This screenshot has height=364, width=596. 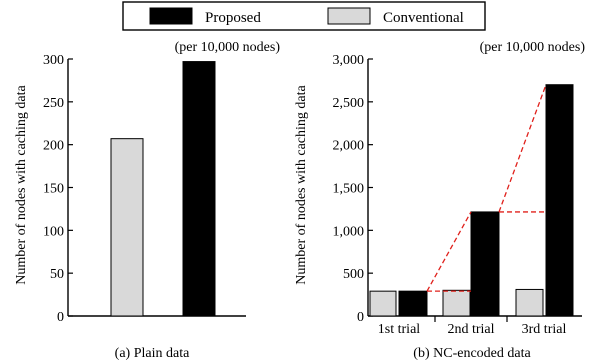 What do you see at coordinates (353, 274) in the screenshot?
I see `y-tick-label: 500` at bounding box center [353, 274].